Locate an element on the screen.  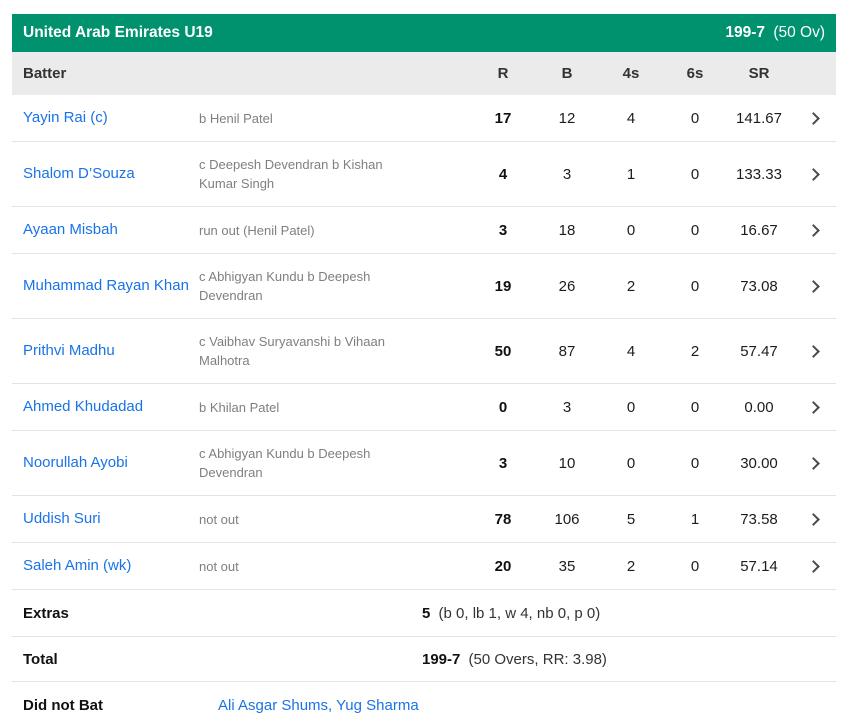
total-score: 199-7 is located at coordinates (441, 659).